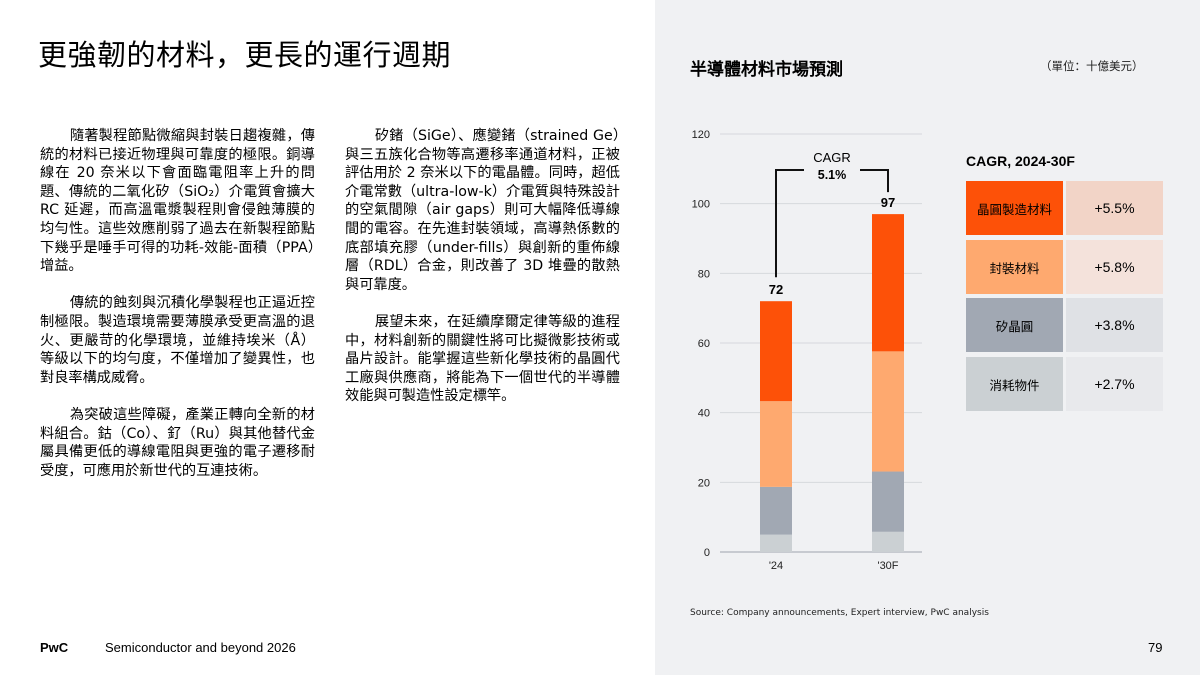 The height and width of the screenshot is (675, 1200). What do you see at coordinates (776, 566) in the screenshot?
I see `x-tick-label: '24` at bounding box center [776, 566].